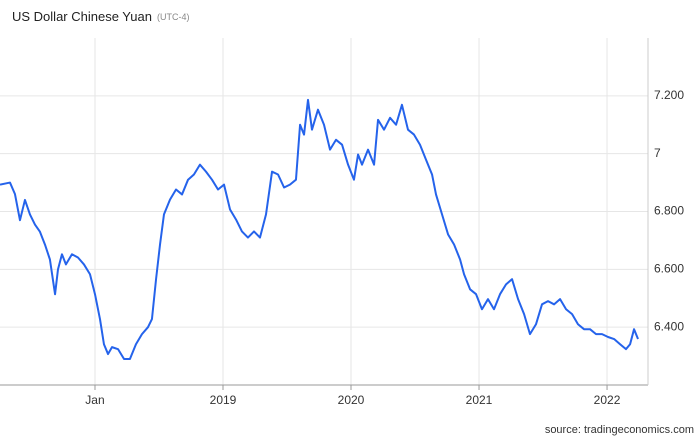  I want to click on title: US Dollar Chinese Yuan, so click(82, 16).